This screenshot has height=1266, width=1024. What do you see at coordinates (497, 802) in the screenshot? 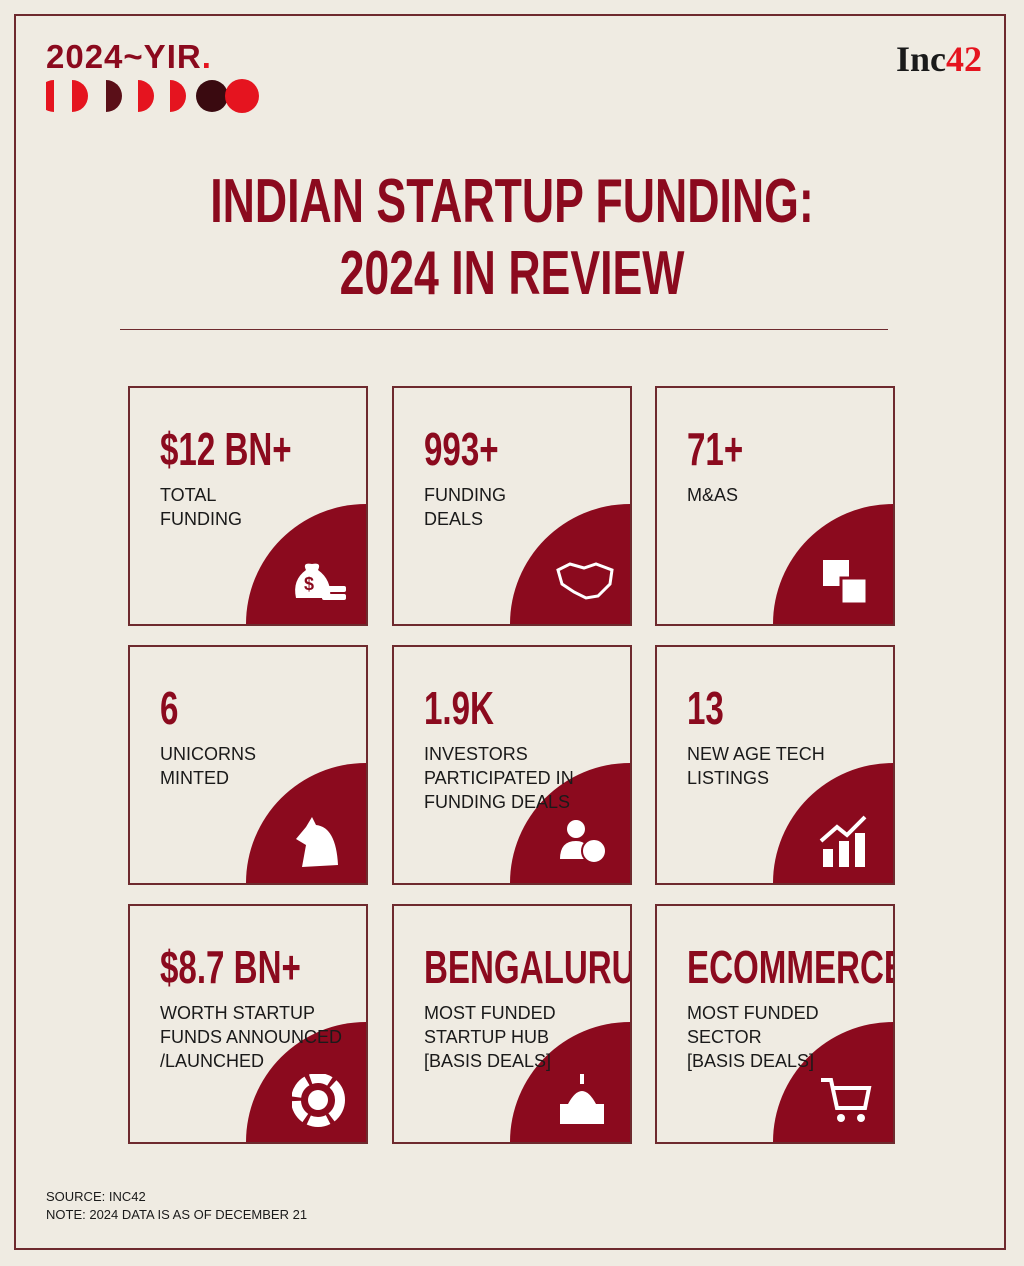
I see `stat-label-line: FUNDING DEALS` at bounding box center [497, 802].